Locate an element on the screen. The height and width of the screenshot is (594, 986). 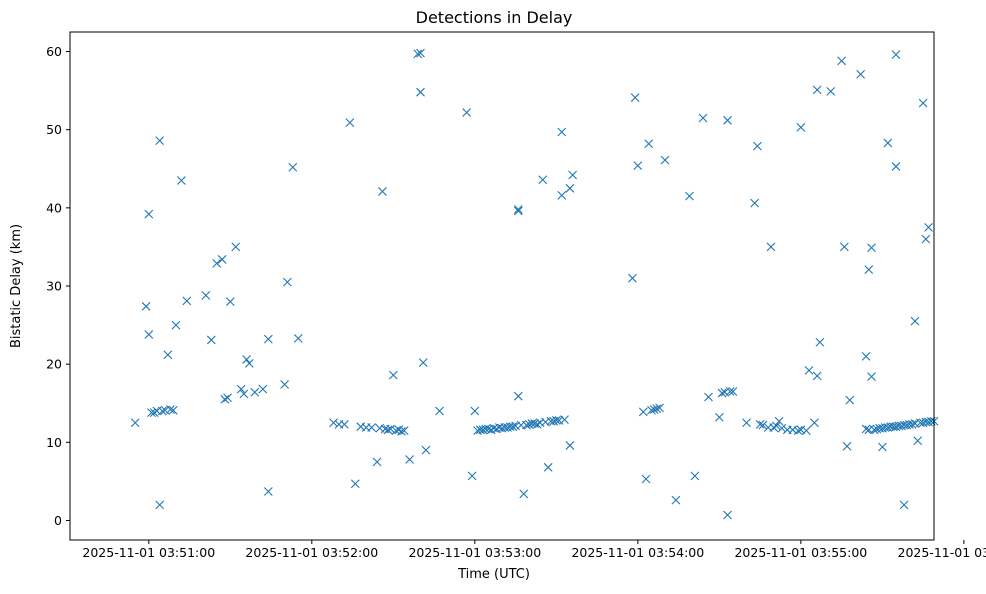
y-tick-label: 60 is located at coordinates (54, 51).